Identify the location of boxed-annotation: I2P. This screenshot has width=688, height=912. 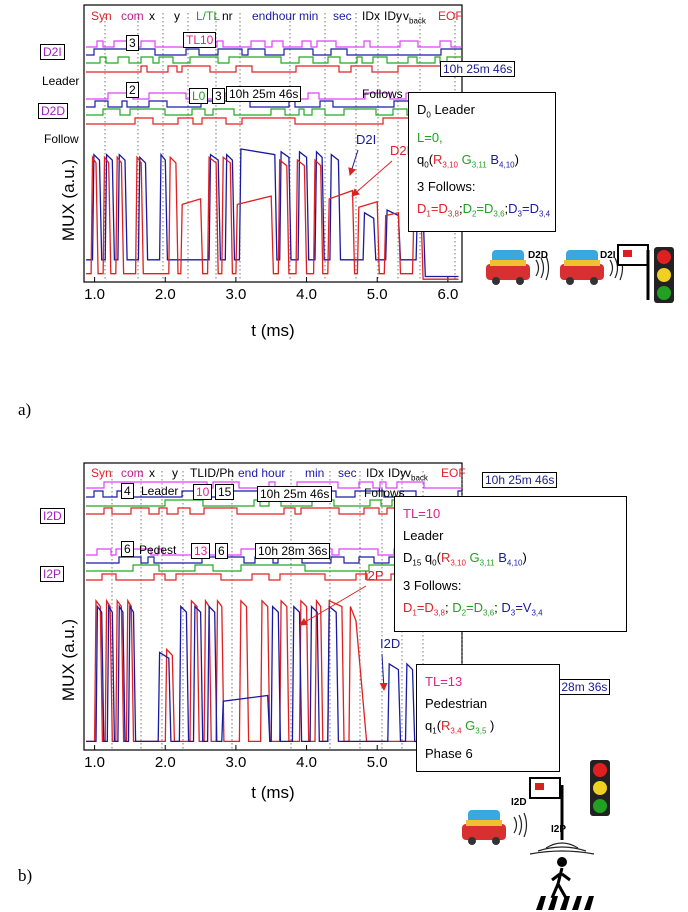
(52, 574).